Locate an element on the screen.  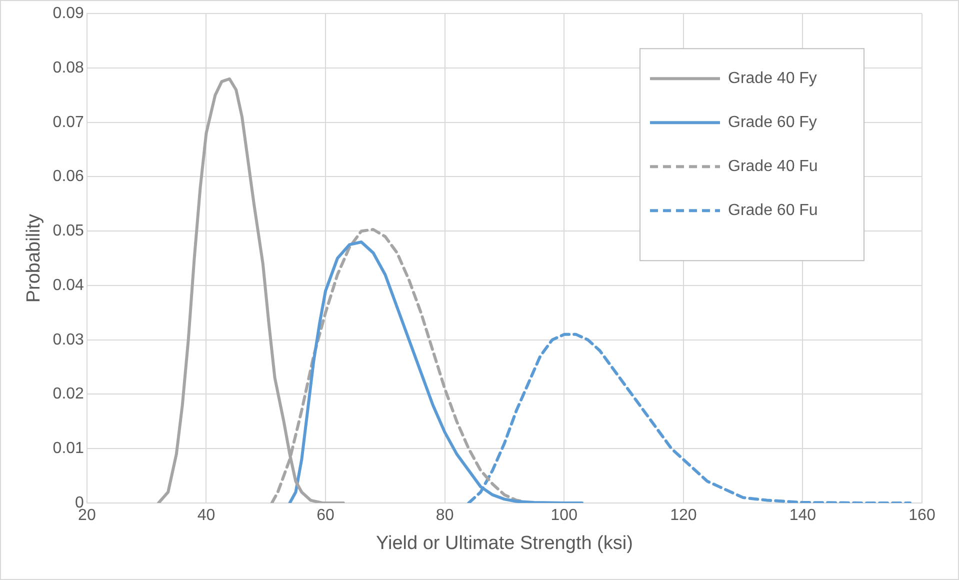
legend-label: Grade 60 Fy is located at coordinates (772, 123).